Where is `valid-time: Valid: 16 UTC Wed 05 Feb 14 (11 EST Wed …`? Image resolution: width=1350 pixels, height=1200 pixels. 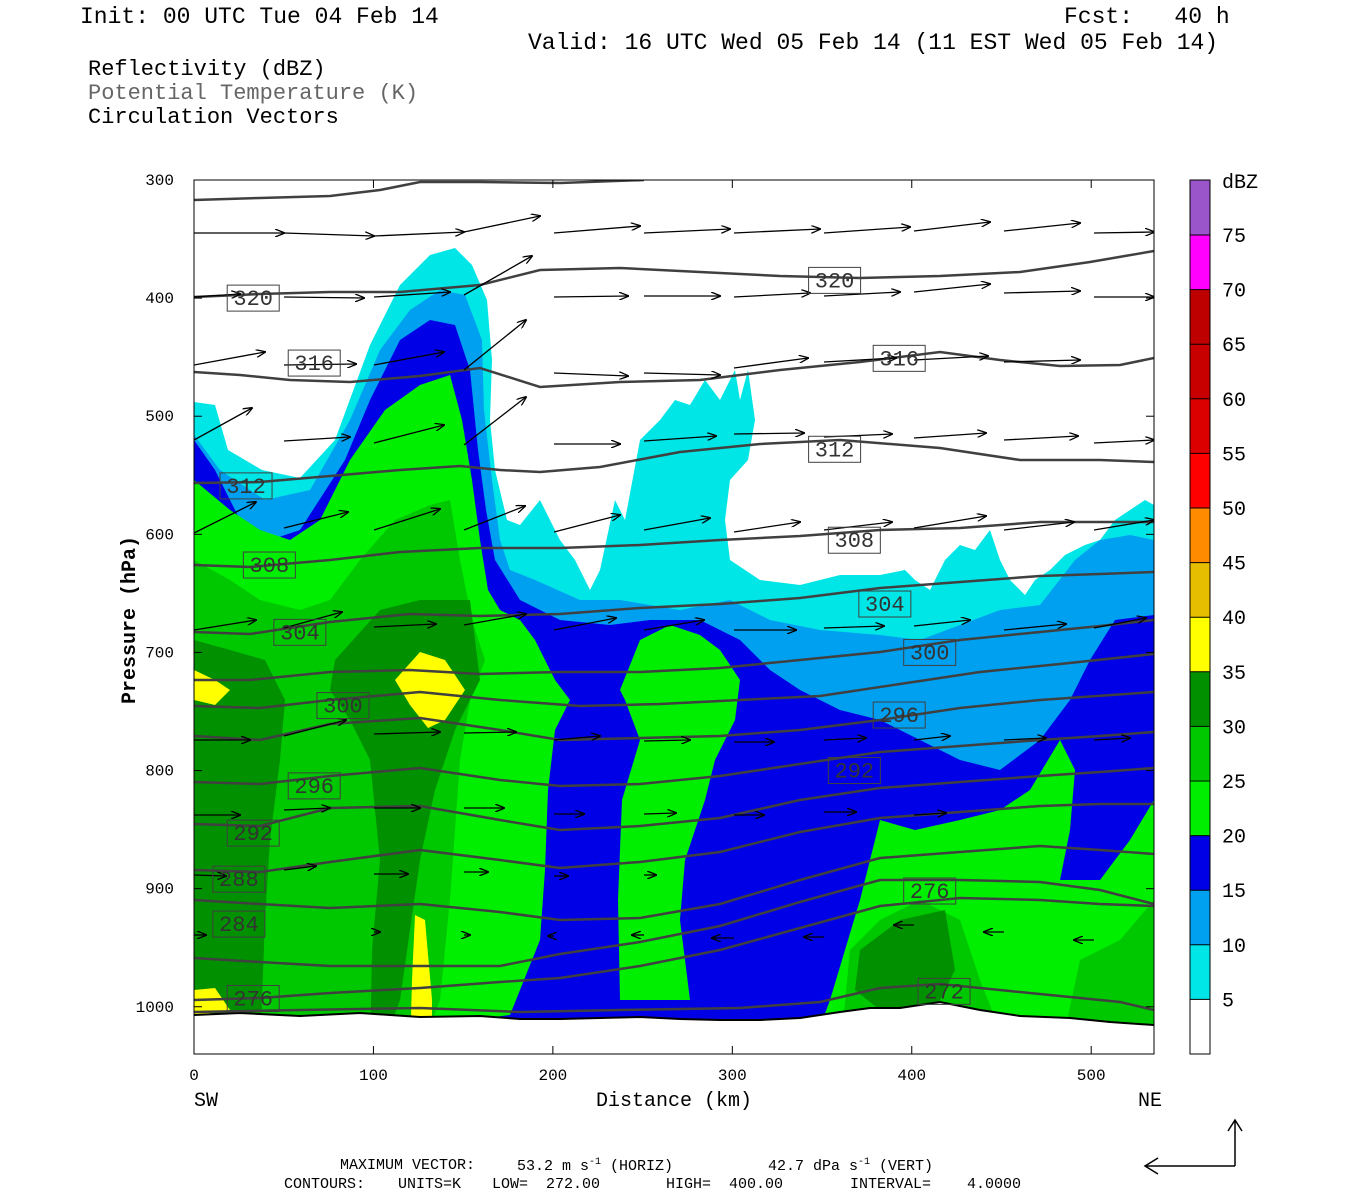 valid-time: Valid: 16 UTC Wed 05 Feb 14 (11 EST Wed … is located at coordinates (873, 43).